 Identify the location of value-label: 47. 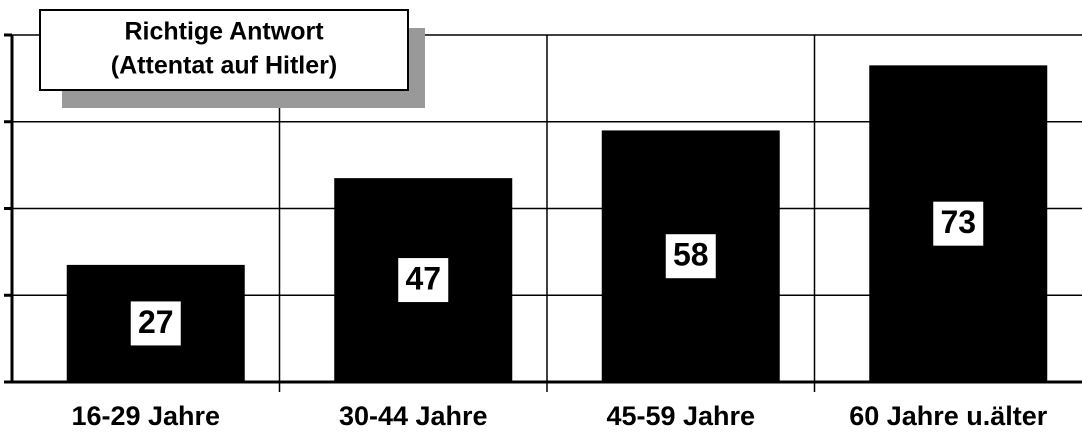
(423, 279).